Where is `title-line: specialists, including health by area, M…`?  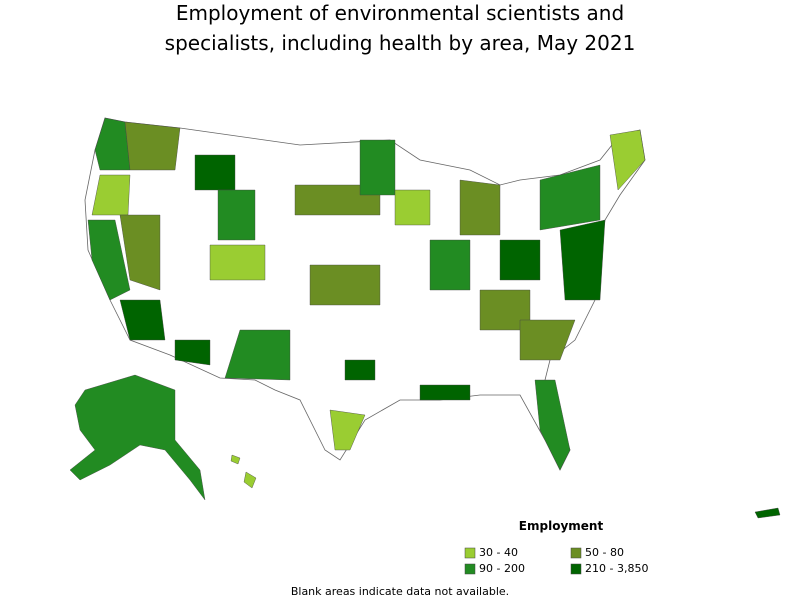 title-line: specialists, including health by area, M… is located at coordinates (400, 43).